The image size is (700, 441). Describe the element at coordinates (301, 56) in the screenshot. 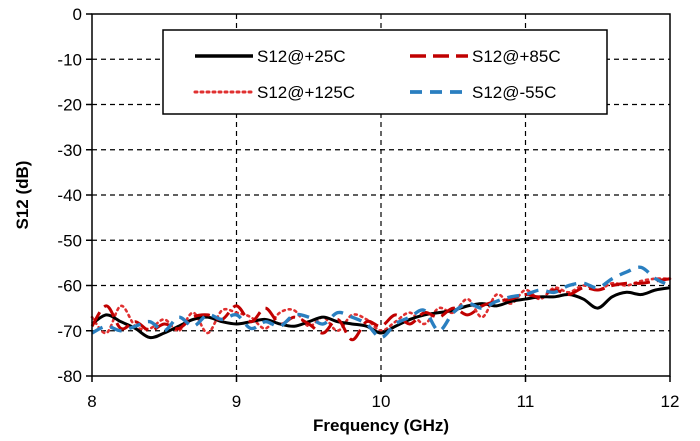

I see `legend-label: S12@+25C` at that location.